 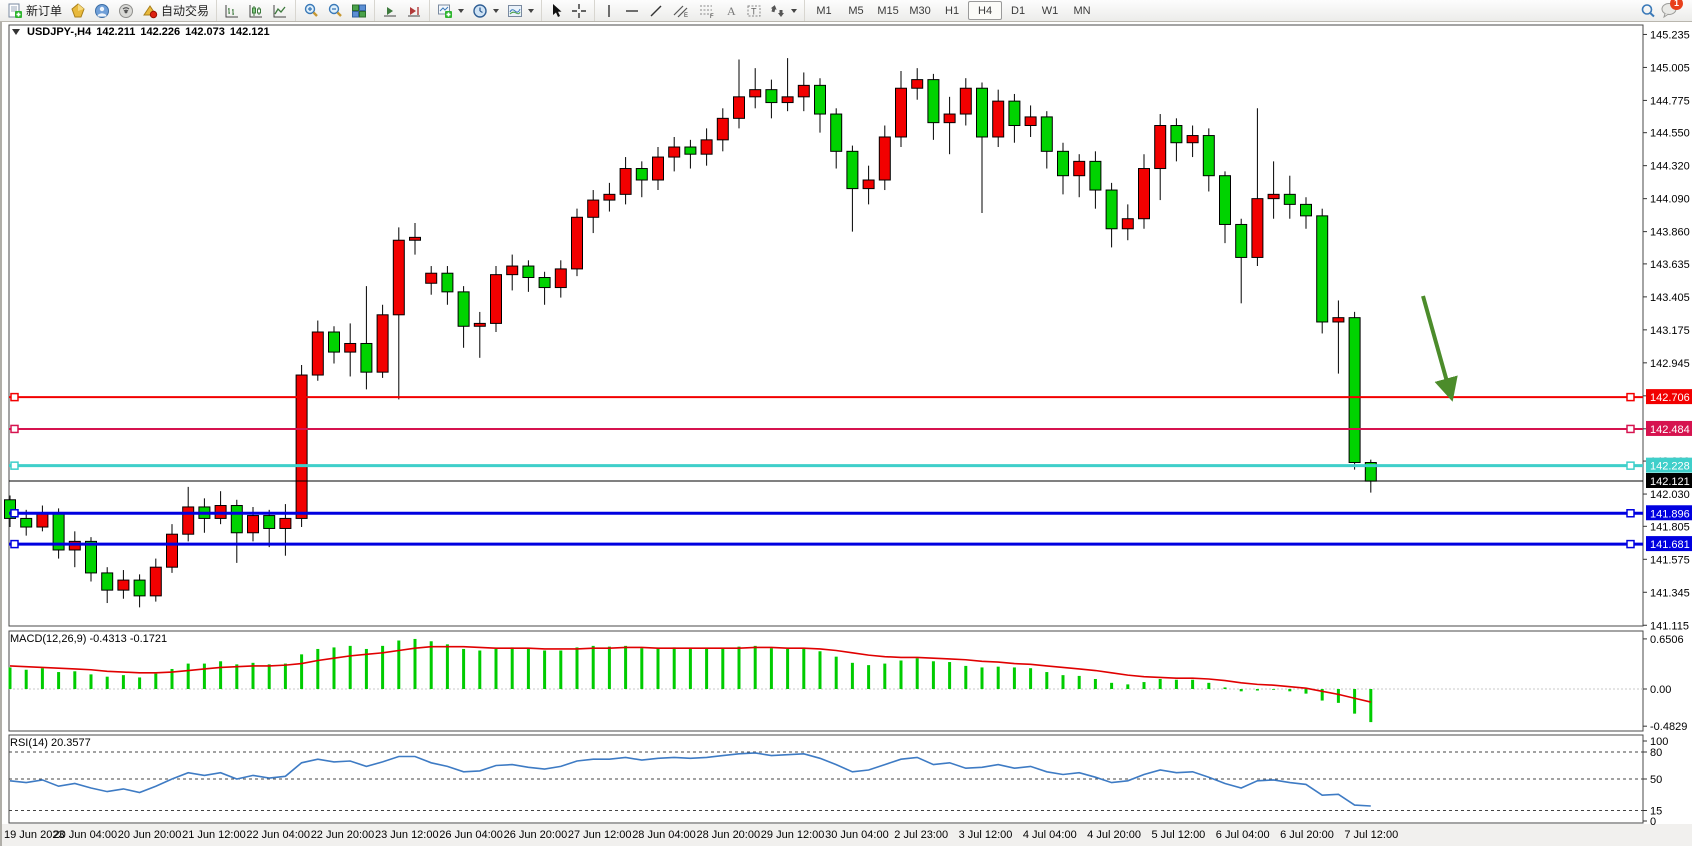 What do you see at coordinates (1659, 742) in the screenshot?
I see `rsi-axis-tick-label: 100` at bounding box center [1659, 742].